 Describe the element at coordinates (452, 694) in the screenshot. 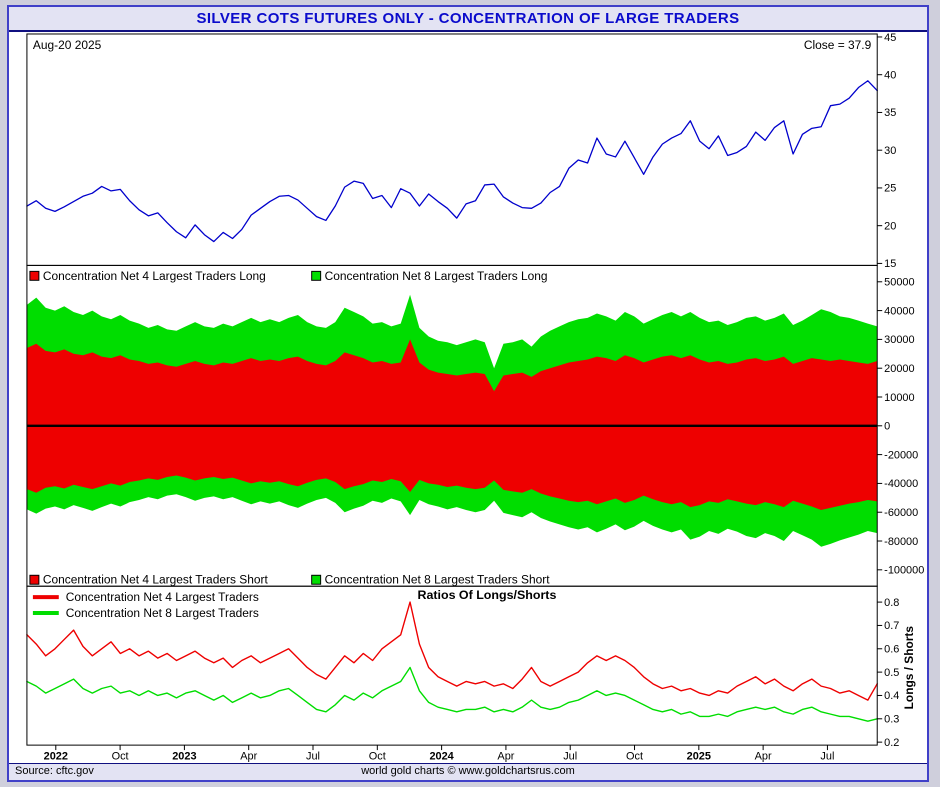

I see `net8-ratio-line` at that location.